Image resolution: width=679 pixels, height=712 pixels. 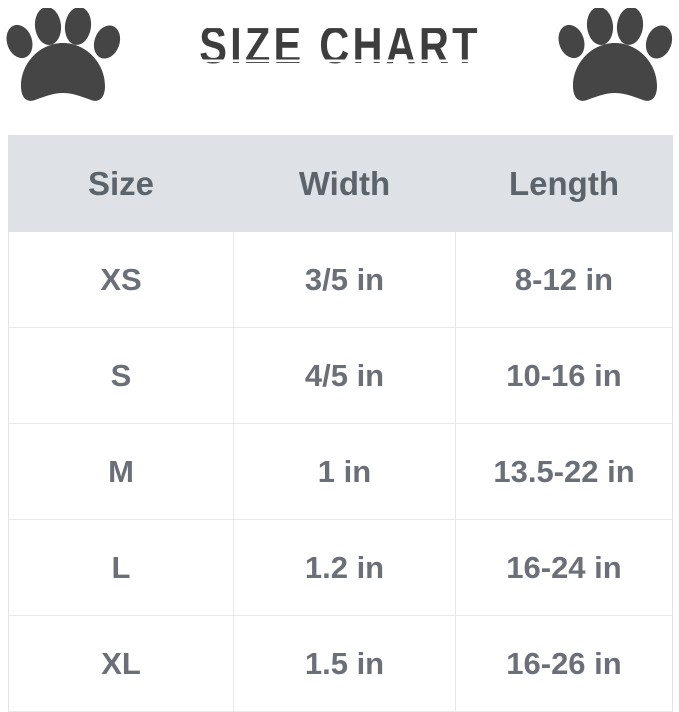 What do you see at coordinates (121, 183) in the screenshot?
I see `column-header-size: Size` at bounding box center [121, 183].